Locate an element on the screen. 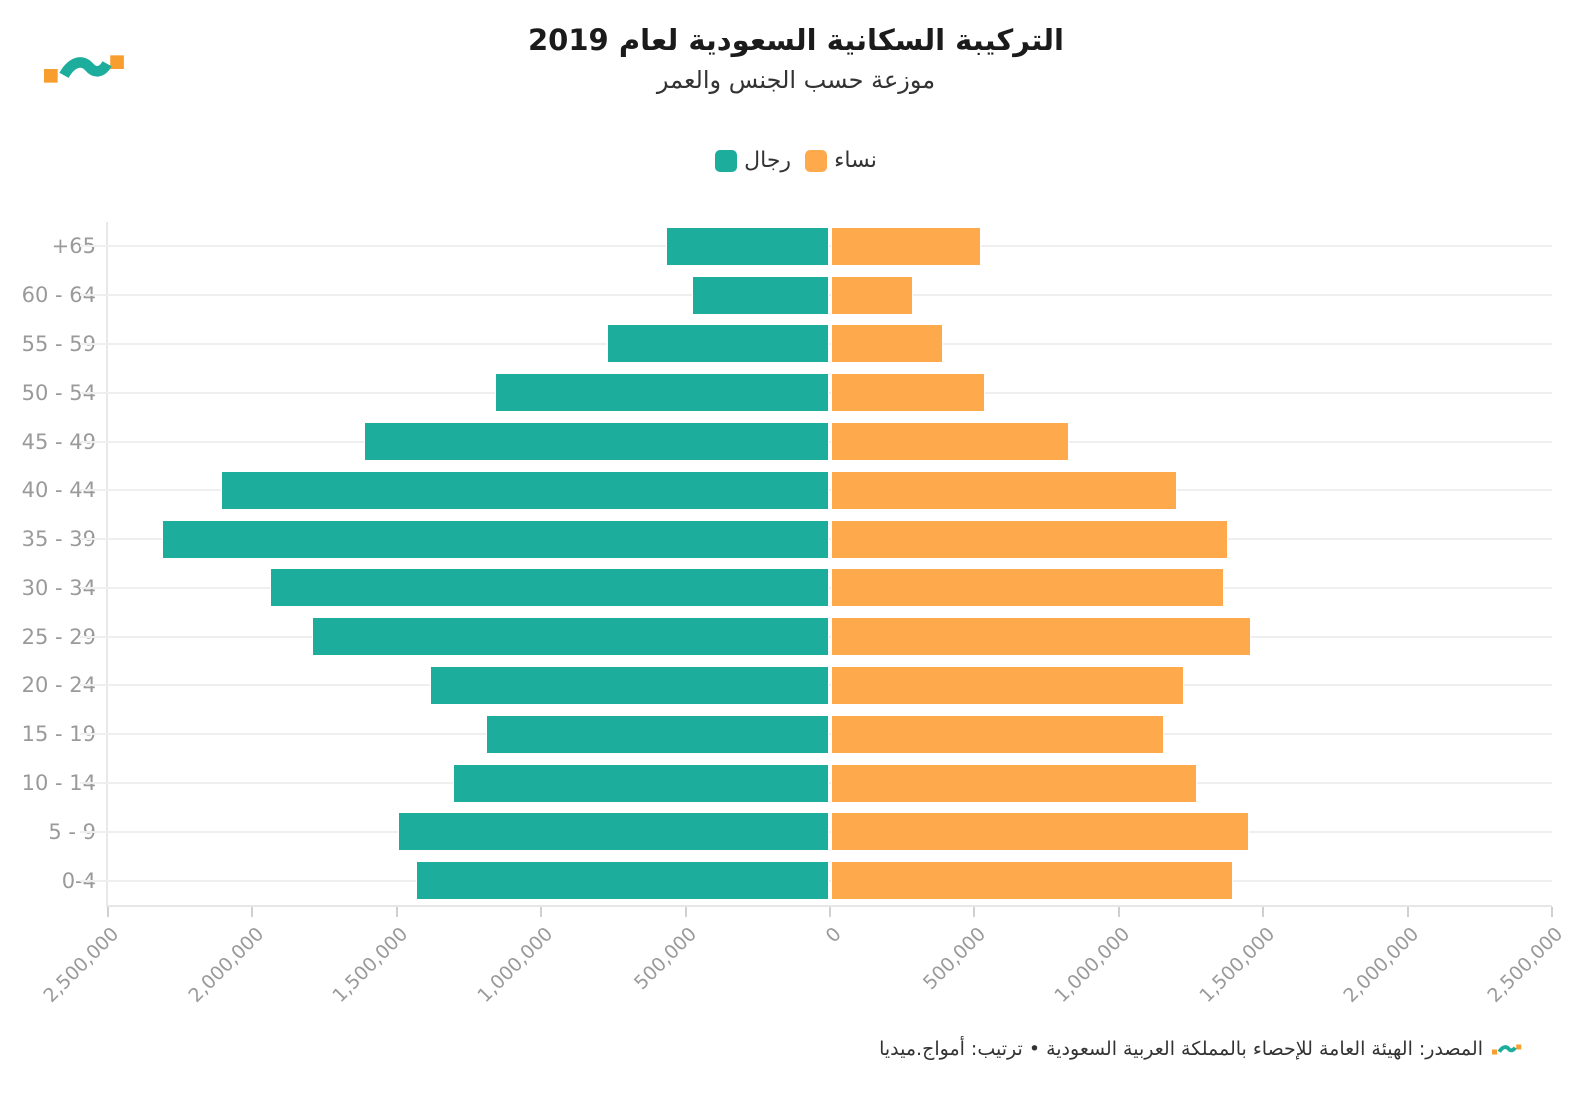  x-axis-line is located at coordinates (829, 906).